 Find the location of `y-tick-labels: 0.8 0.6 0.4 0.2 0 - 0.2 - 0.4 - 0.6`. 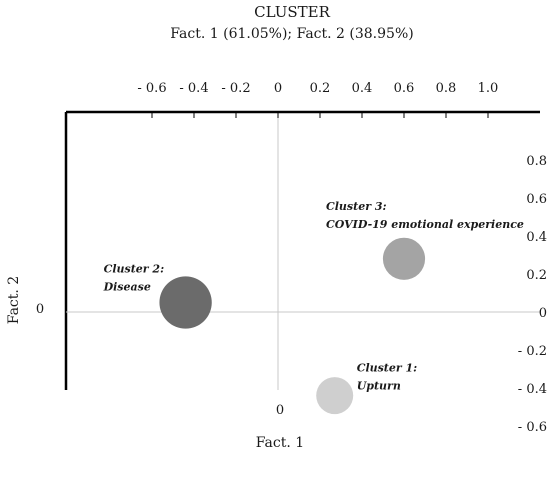

y-tick-labels: 0.8 0.6 0.4 0.2 0 - 0.2 - 0.4 - 0.6 is located at coordinates (532, 294).